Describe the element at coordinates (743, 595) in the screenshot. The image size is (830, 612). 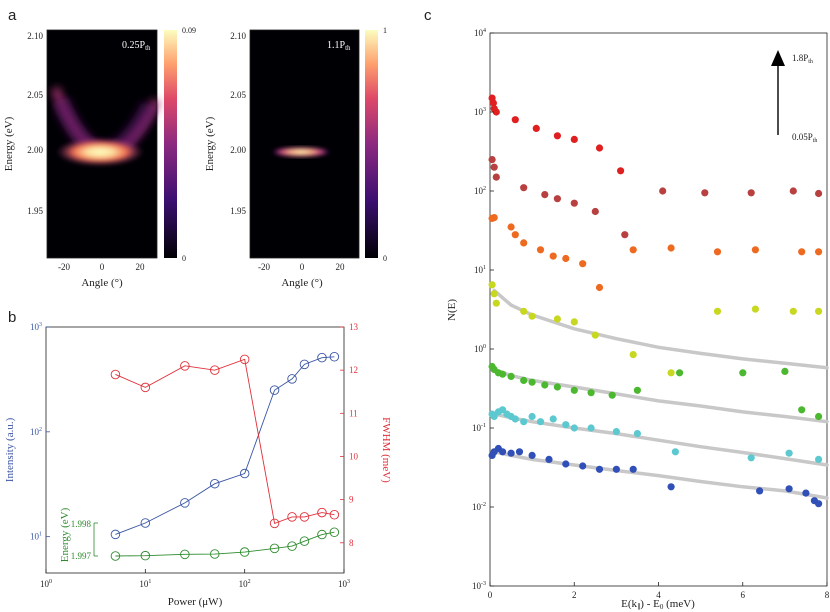
I see `chart-c-xtick-label: 6` at that location.